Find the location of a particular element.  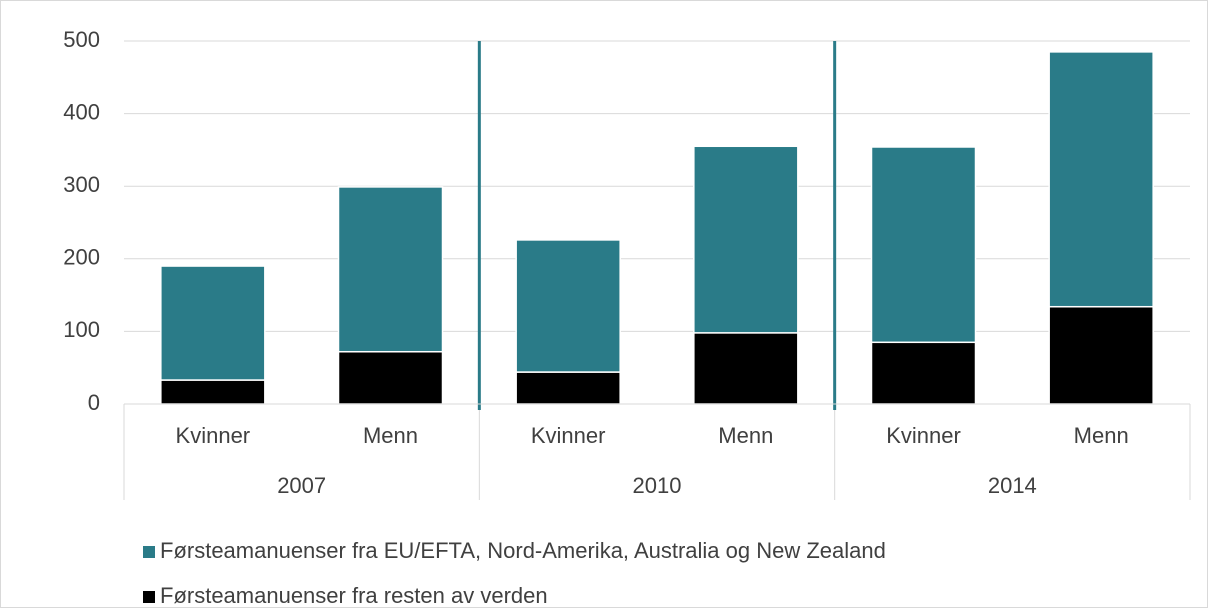

y-tick-label: 400 is located at coordinates (81, 111).